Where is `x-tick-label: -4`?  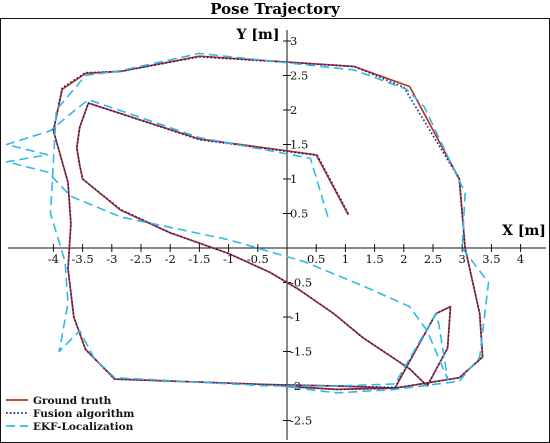
x-tick-label: -4 is located at coordinates (53, 259).